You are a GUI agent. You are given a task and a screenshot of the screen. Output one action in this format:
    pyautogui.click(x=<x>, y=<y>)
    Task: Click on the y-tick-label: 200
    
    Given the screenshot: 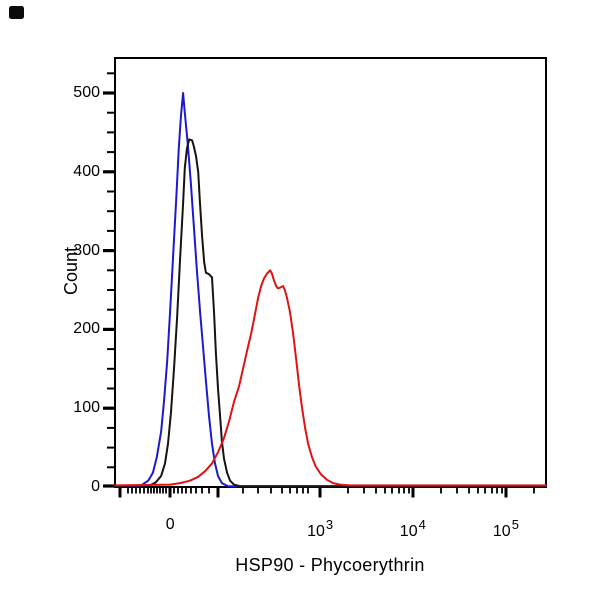 What is the action you would take?
    pyautogui.click(x=86, y=329)
    